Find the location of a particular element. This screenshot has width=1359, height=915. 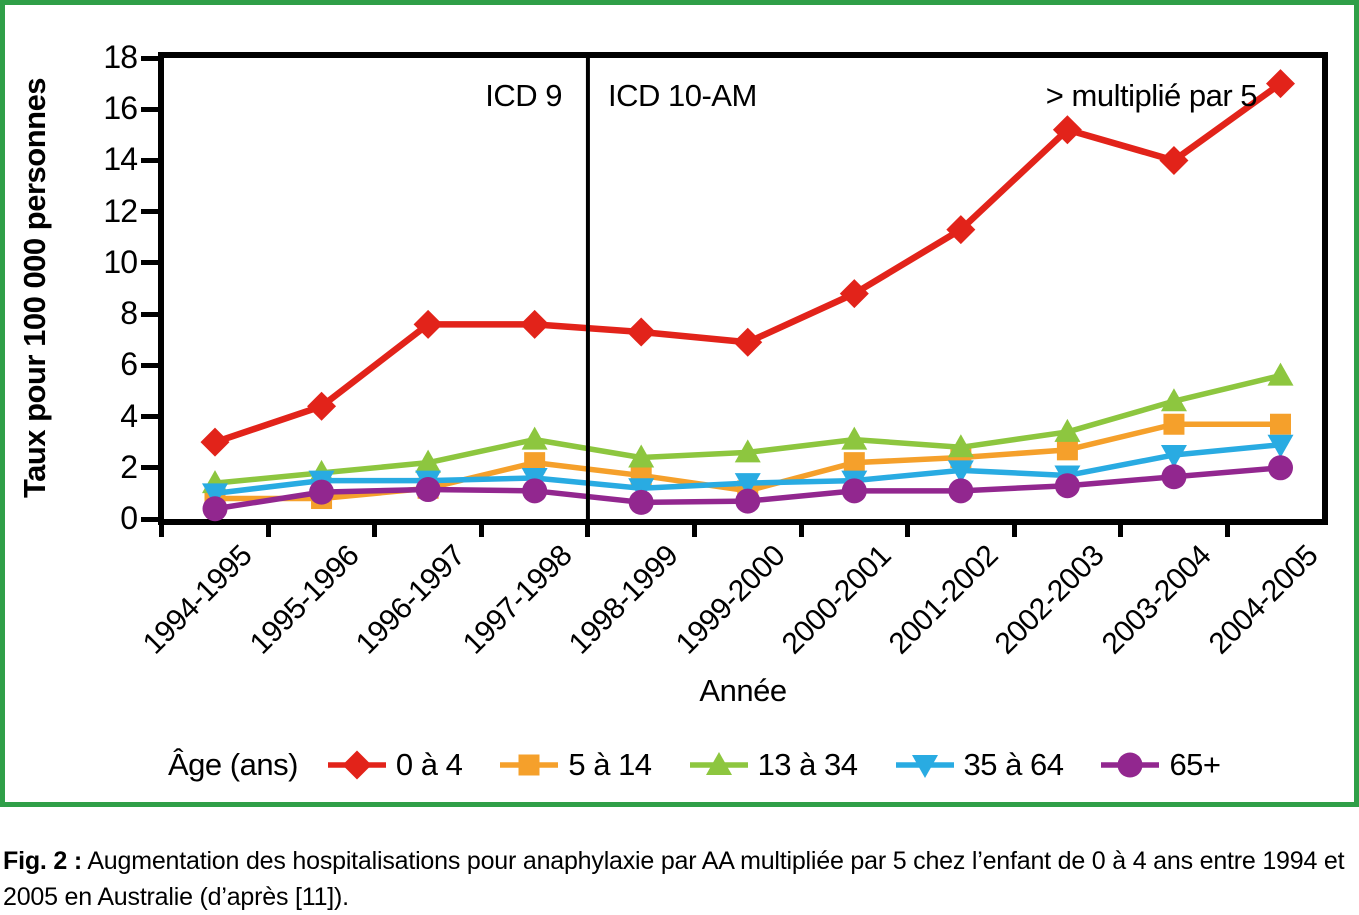

x-axis-title: Année is located at coordinates (743, 690).